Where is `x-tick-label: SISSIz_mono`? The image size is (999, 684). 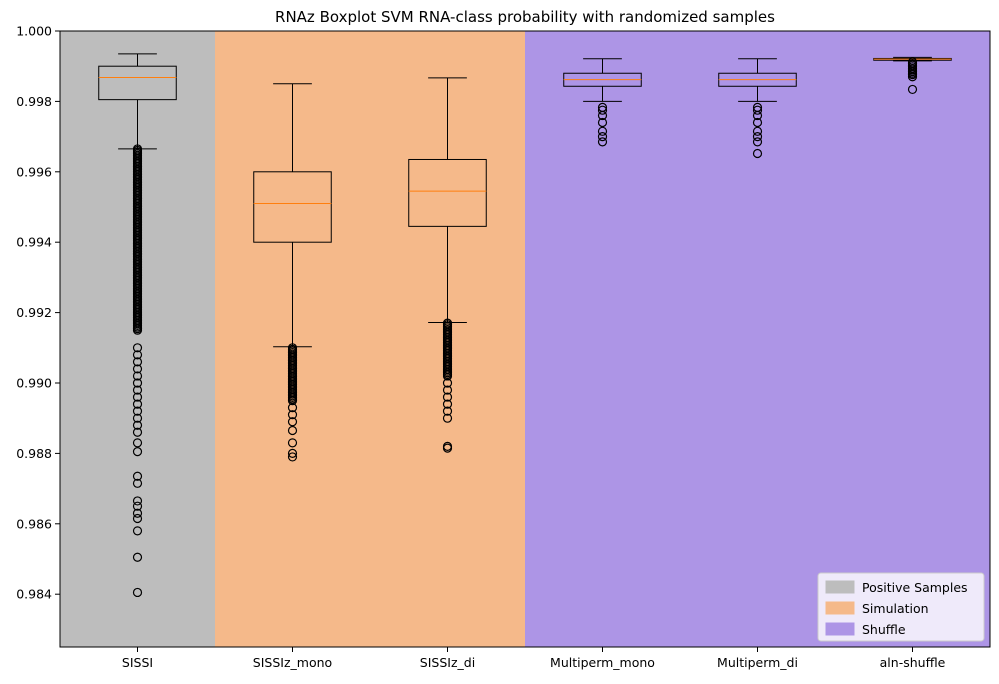 x-tick-label: SISSIz_mono is located at coordinates (292, 662).